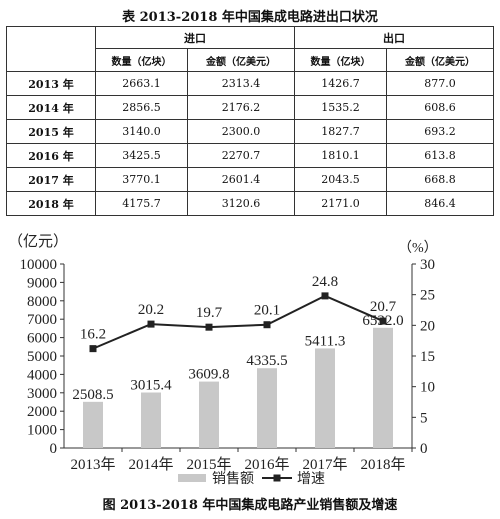 The width and height of the screenshot is (500, 519). What do you see at coordinates (51, 203) in the screenshot?
I see `year-cell: 2018 年` at bounding box center [51, 203].